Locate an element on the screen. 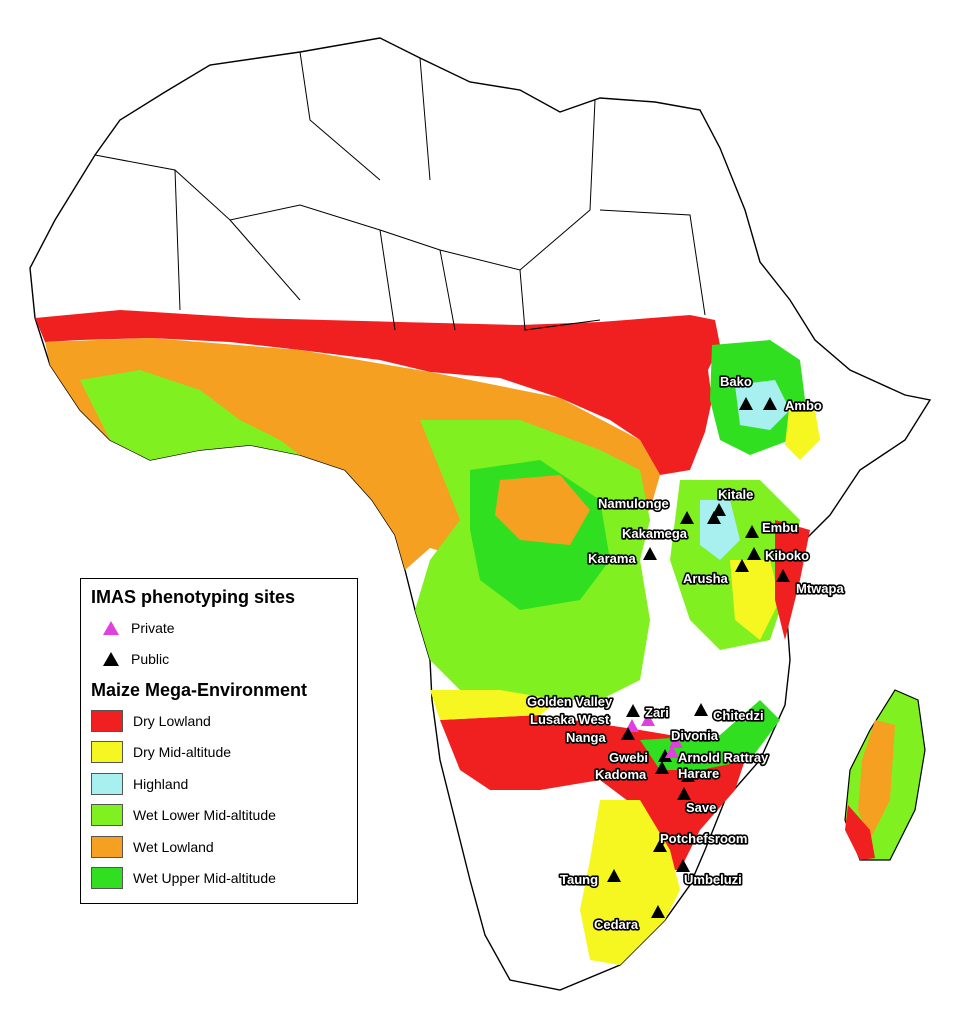  legend-env-title: Maize Mega-Environment is located at coordinates (199, 690).